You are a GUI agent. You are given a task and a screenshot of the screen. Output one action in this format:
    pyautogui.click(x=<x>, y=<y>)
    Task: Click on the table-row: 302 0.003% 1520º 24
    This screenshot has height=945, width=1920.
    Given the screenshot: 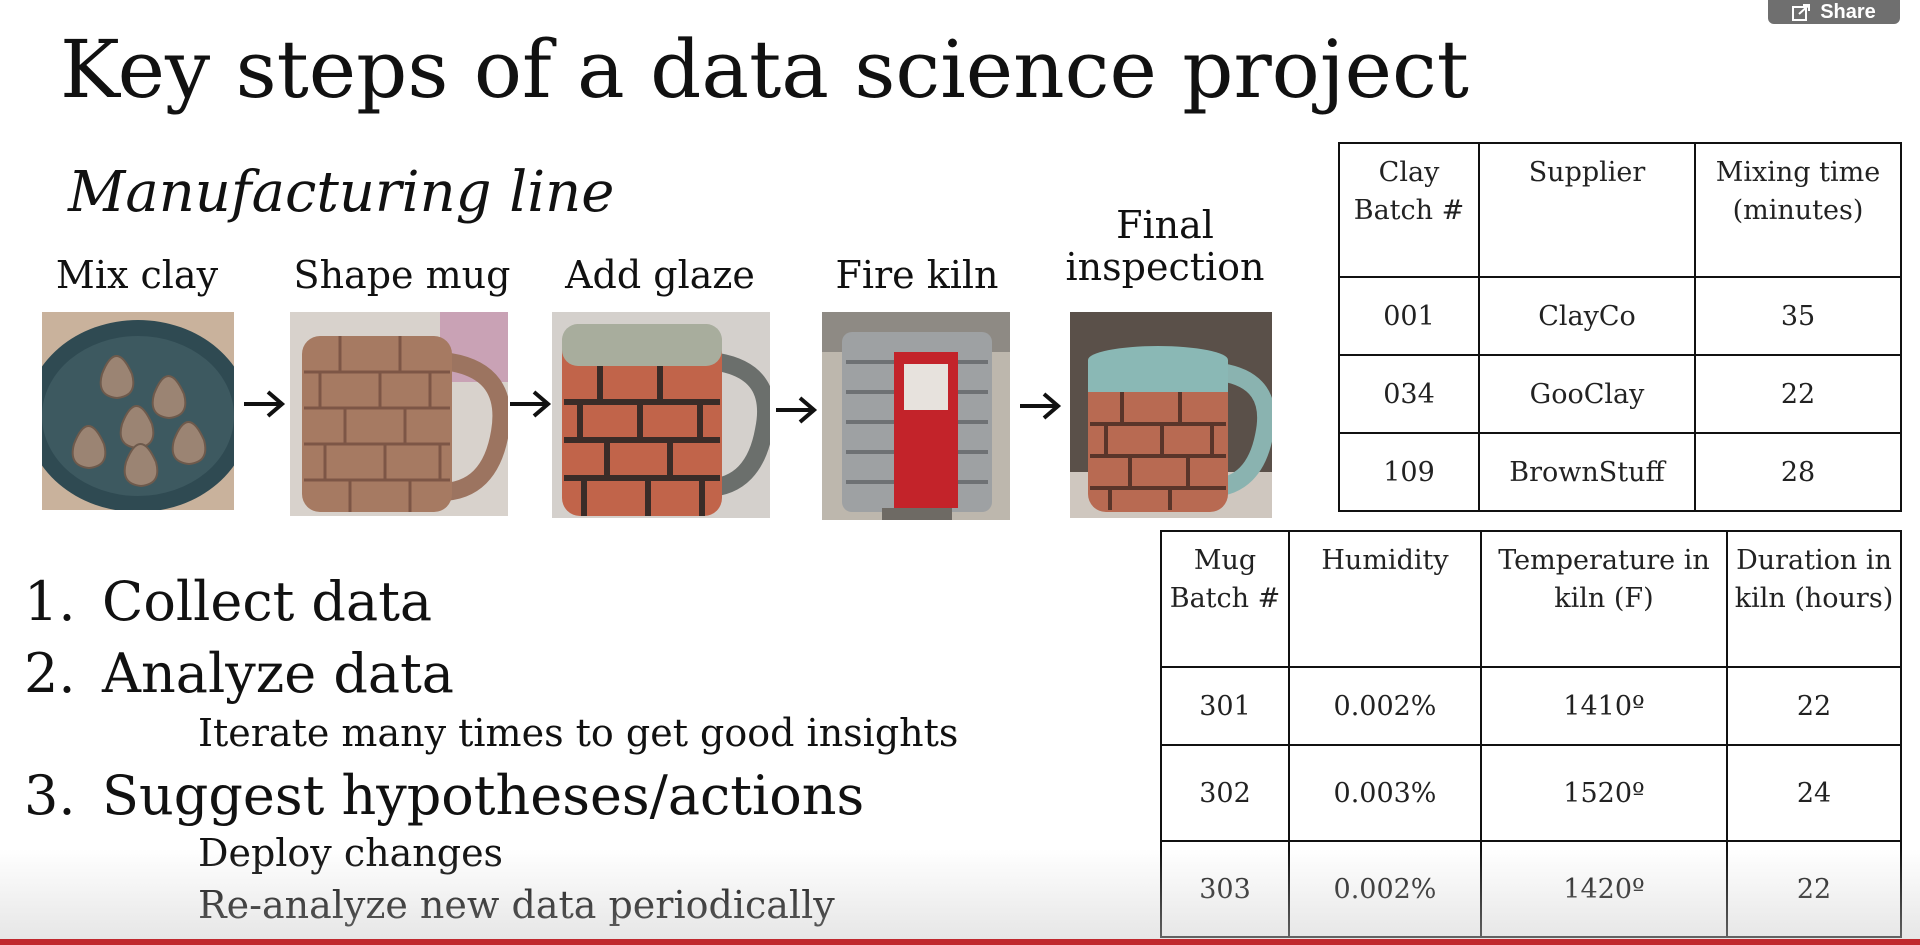 What is the action you would take?
    pyautogui.click(x=1531, y=793)
    